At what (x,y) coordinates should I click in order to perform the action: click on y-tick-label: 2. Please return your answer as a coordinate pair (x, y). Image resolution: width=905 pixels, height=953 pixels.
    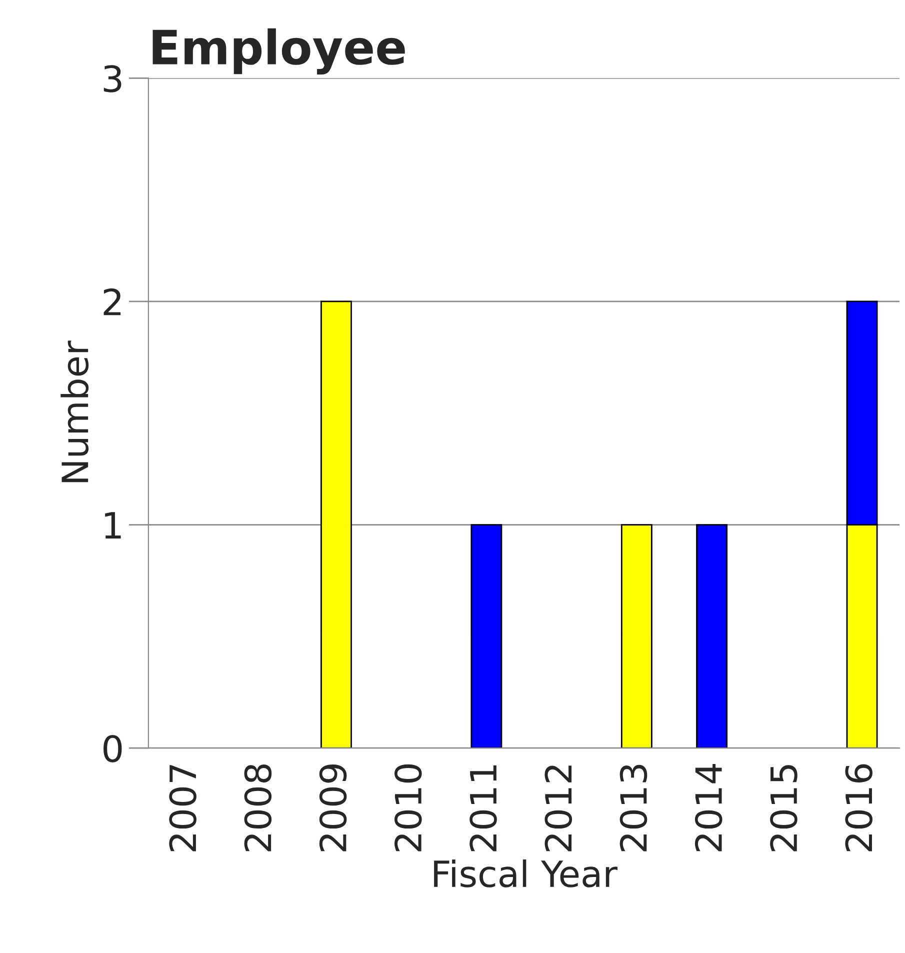
    Looking at the image, I should click on (112, 302).